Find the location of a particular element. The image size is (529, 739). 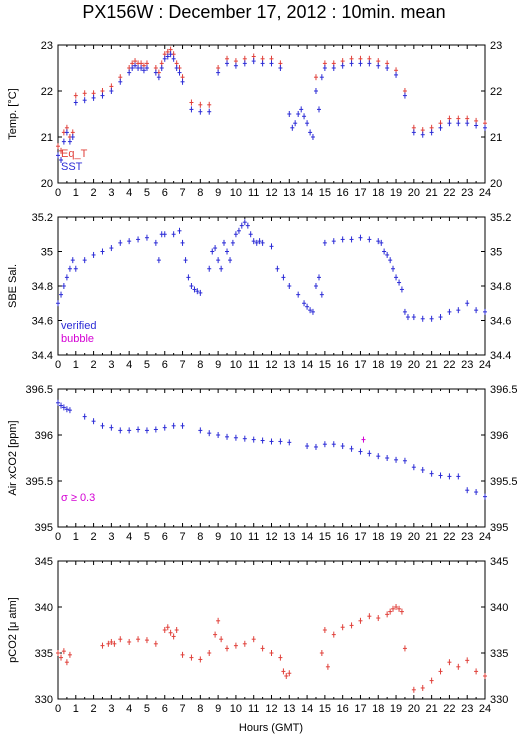

y-tick-label-right: 396.5 is located at coordinates (504, 390).